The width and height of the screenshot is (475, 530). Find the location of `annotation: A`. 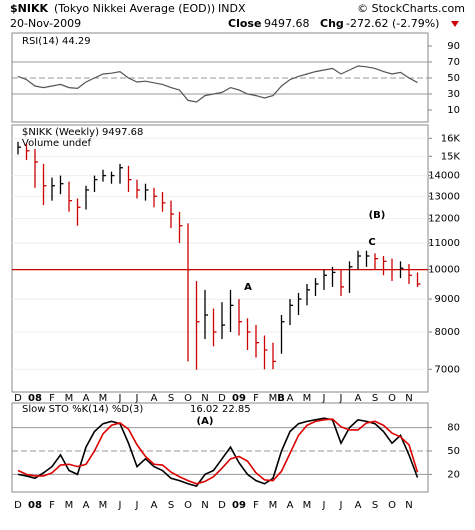

annotation: A is located at coordinates (248, 287).